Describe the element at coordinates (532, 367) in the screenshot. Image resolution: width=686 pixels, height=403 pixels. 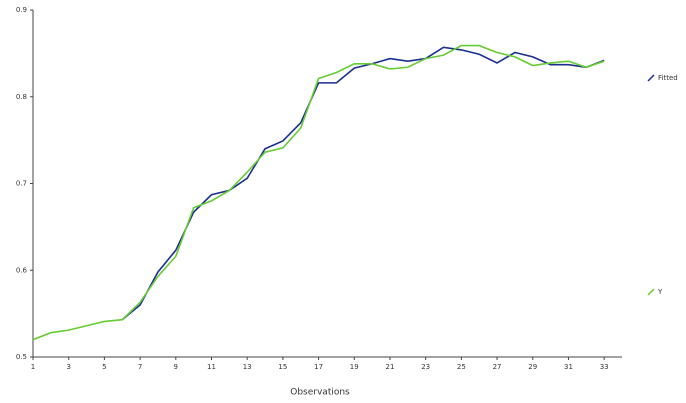
I see `x-tick-label: 29` at that location.